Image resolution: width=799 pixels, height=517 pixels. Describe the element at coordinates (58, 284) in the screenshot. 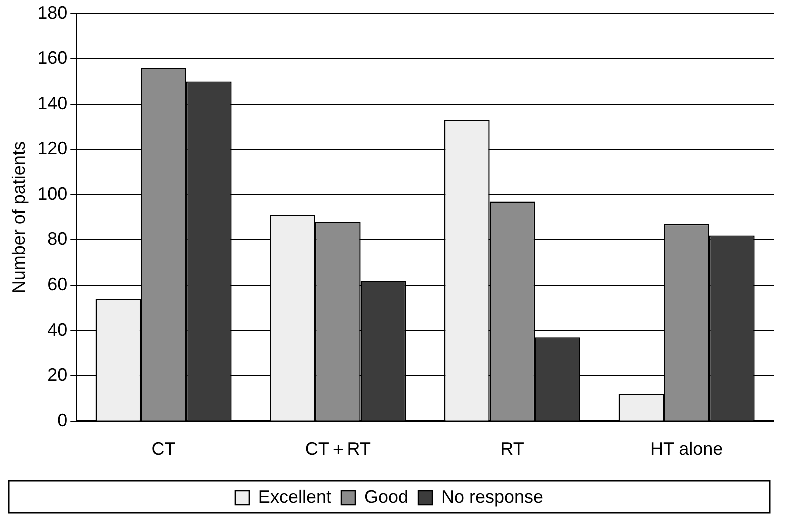

I see `y-tick-label: 60` at that location.